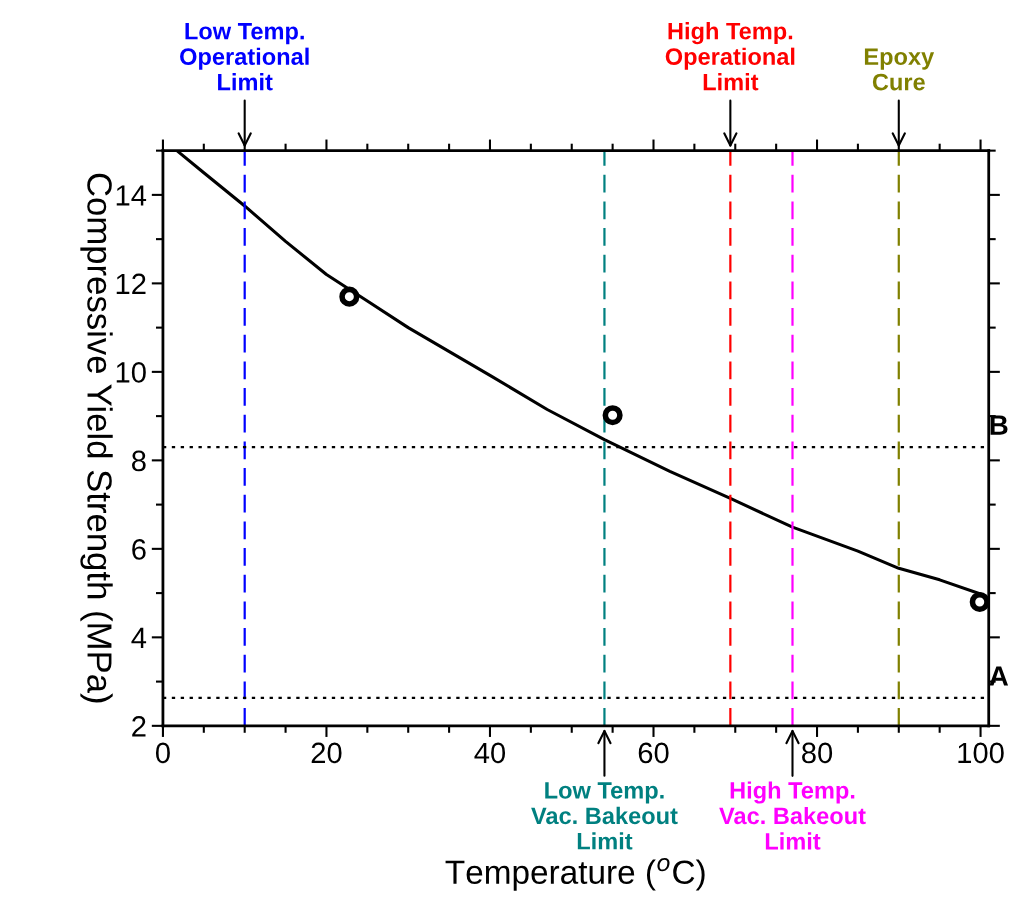 This screenshot has height=913, width=1012. I want to click on ref-line-label: Low Temp. Operational Limit, so click(244, 57).